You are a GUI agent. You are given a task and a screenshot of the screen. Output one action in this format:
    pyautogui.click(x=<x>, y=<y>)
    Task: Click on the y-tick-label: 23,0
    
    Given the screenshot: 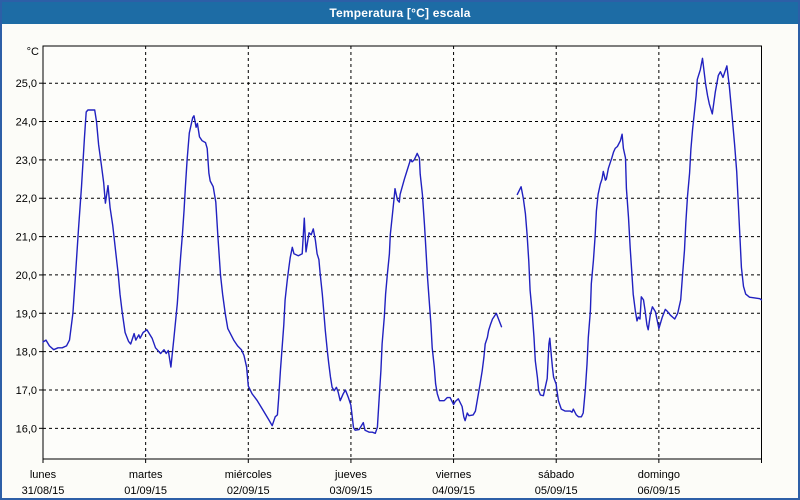 What is the action you would take?
    pyautogui.click(x=26, y=161)
    